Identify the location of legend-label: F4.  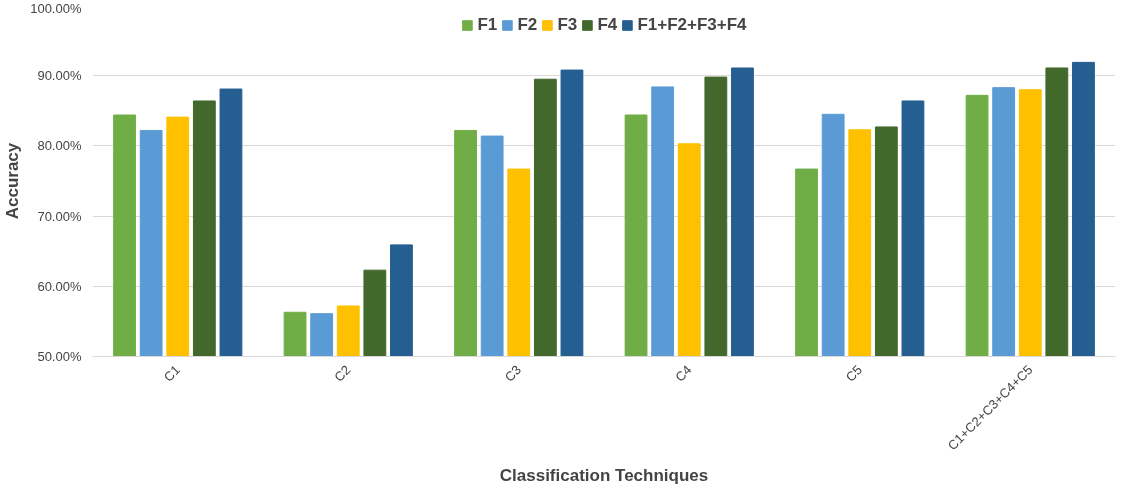
(607, 25).